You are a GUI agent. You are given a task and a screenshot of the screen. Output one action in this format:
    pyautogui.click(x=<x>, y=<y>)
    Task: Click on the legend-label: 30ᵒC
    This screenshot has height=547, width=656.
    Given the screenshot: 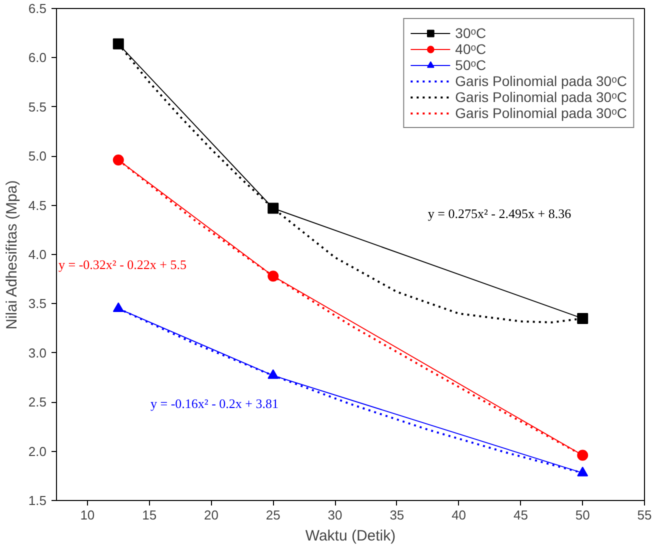 What is the action you would take?
    pyautogui.click(x=470, y=33)
    